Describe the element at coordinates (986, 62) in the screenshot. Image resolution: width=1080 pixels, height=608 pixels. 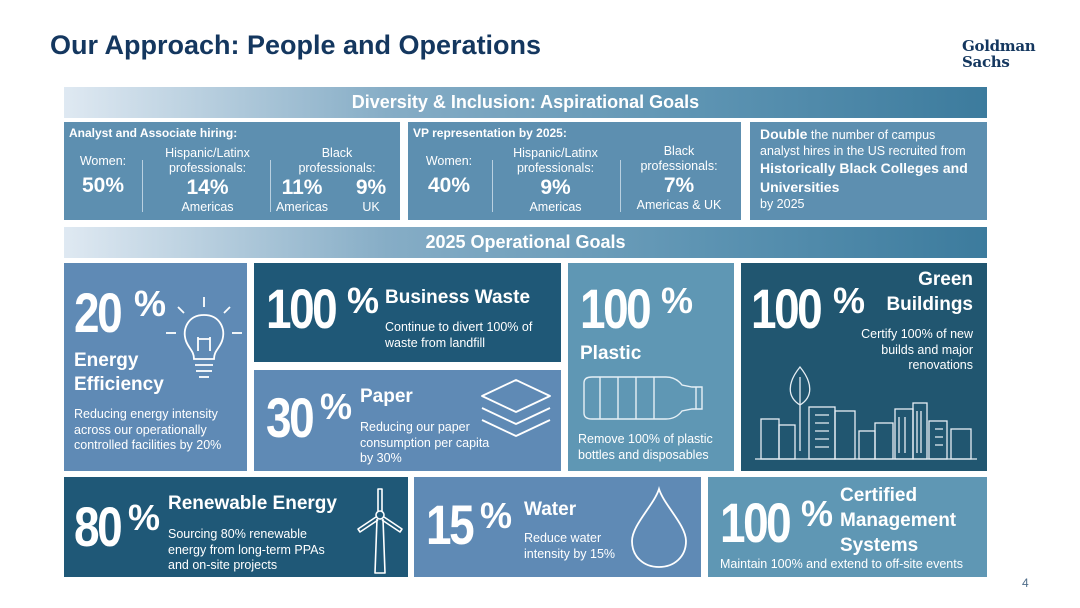
I see `logo-line-2: Sachs` at that location.